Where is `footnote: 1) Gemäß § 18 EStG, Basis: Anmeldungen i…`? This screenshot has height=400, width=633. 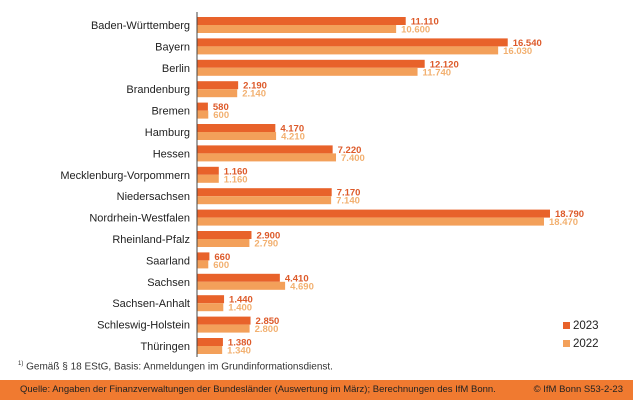 footnote: 1) Gemäß § 18 EStG, Basis: Anmeldungen i… is located at coordinates (175, 366).